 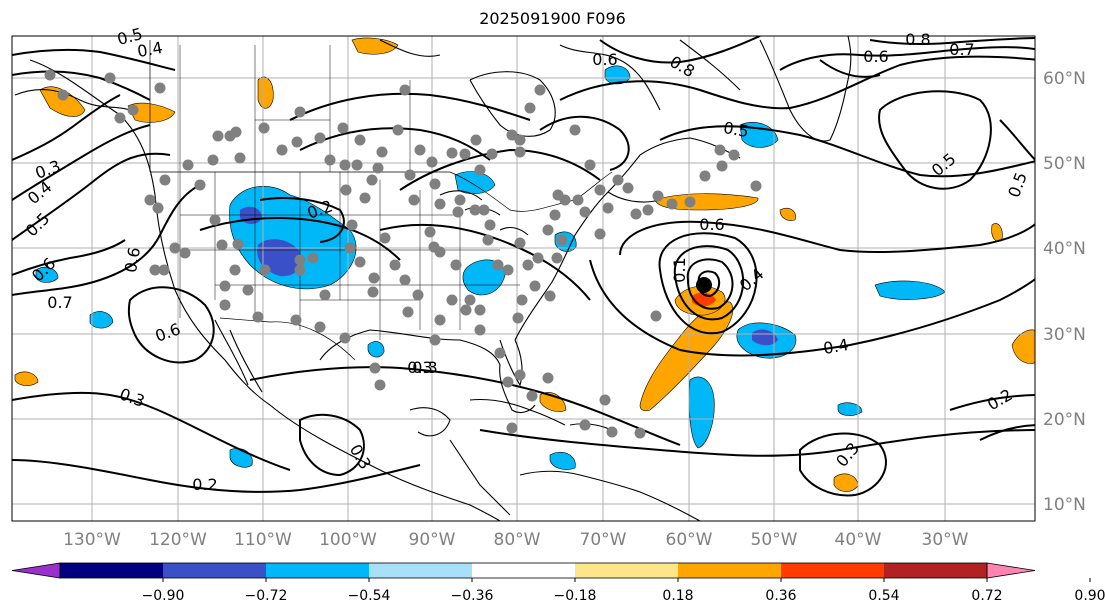 What do you see at coordinates (151, 431) in the screenshot?
I see `contour-0.3-pacific` at bounding box center [151, 431].